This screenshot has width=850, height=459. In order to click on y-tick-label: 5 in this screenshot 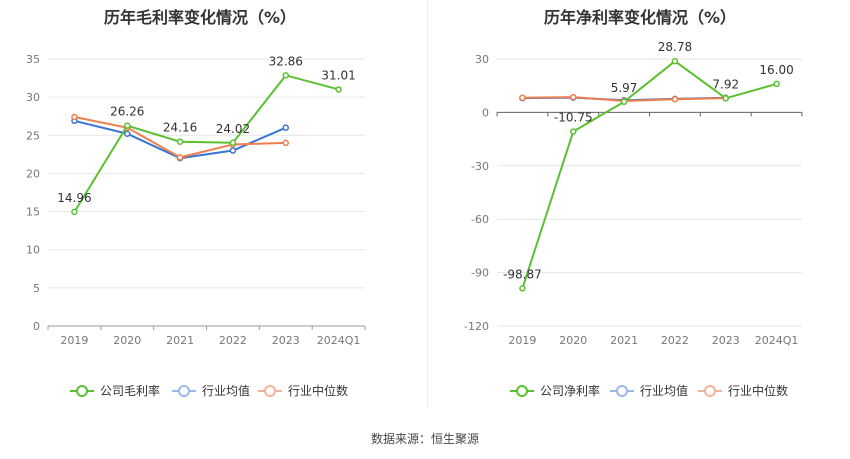, I will do `click(36, 288)`.